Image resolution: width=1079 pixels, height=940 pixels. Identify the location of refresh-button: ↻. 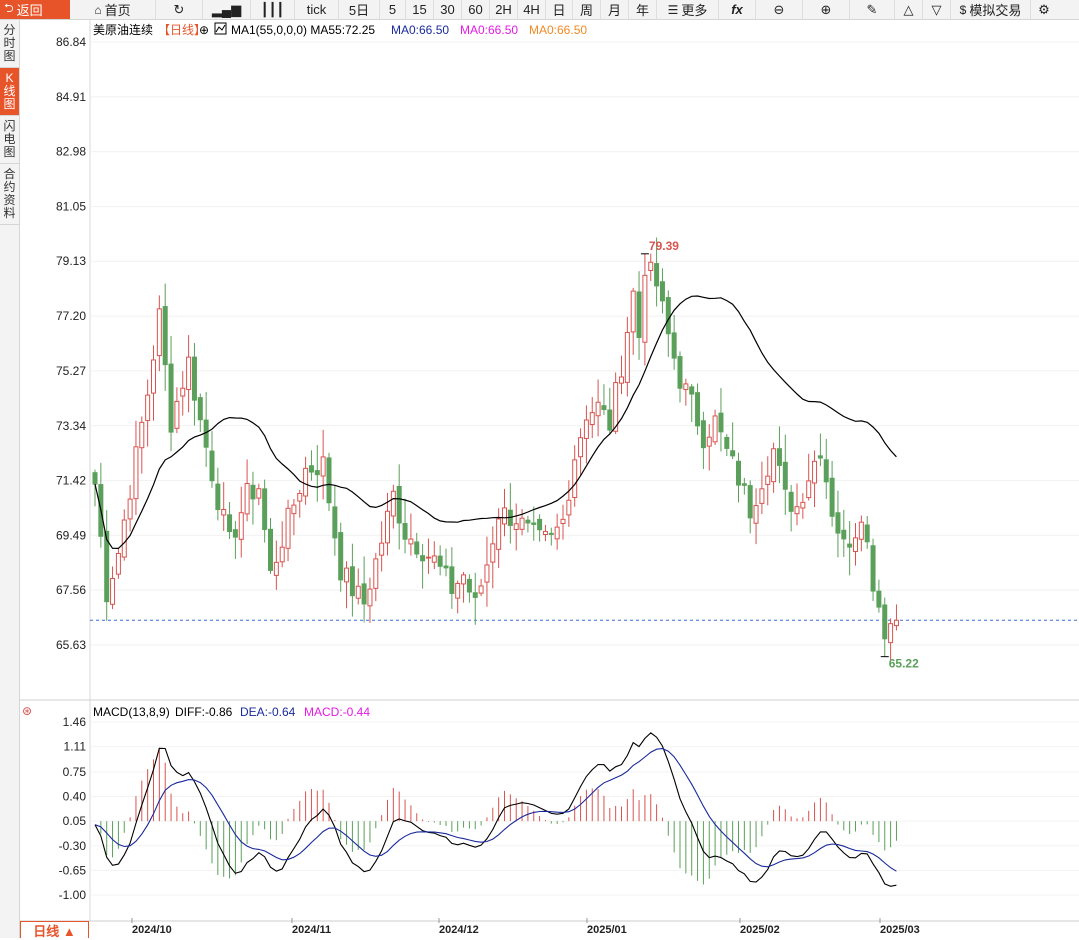
(179, 9).